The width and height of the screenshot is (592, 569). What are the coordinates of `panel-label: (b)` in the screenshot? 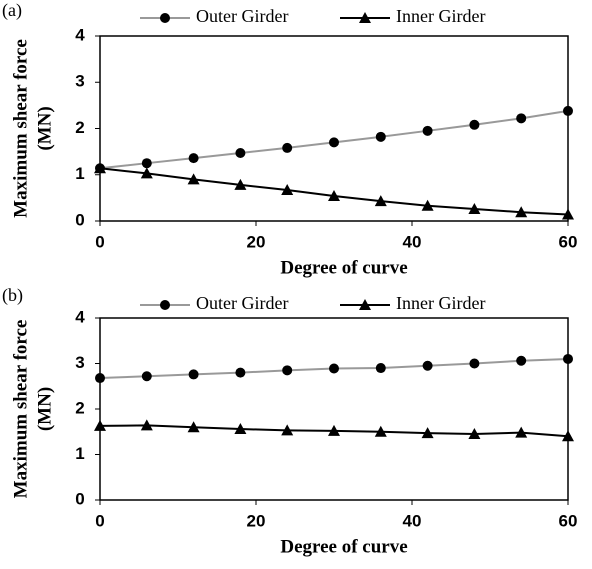 It's located at (12, 295).